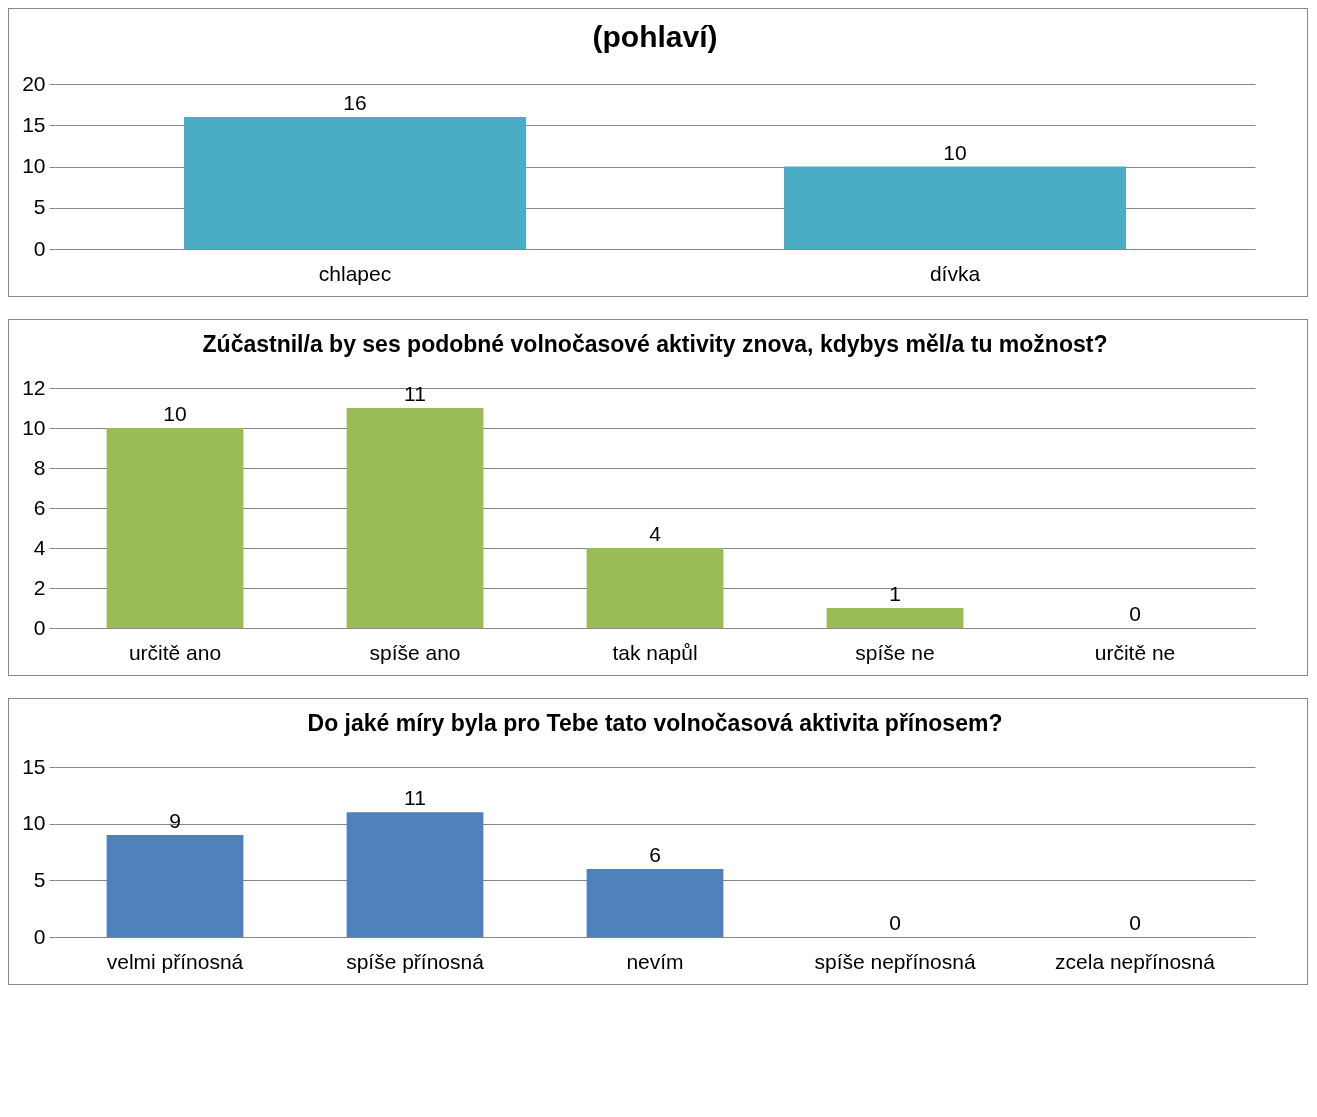 This screenshot has width=1317, height=1117. What do you see at coordinates (895, 652) in the screenshot?
I see `x-tick-label: spíše ne` at bounding box center [895, 652].